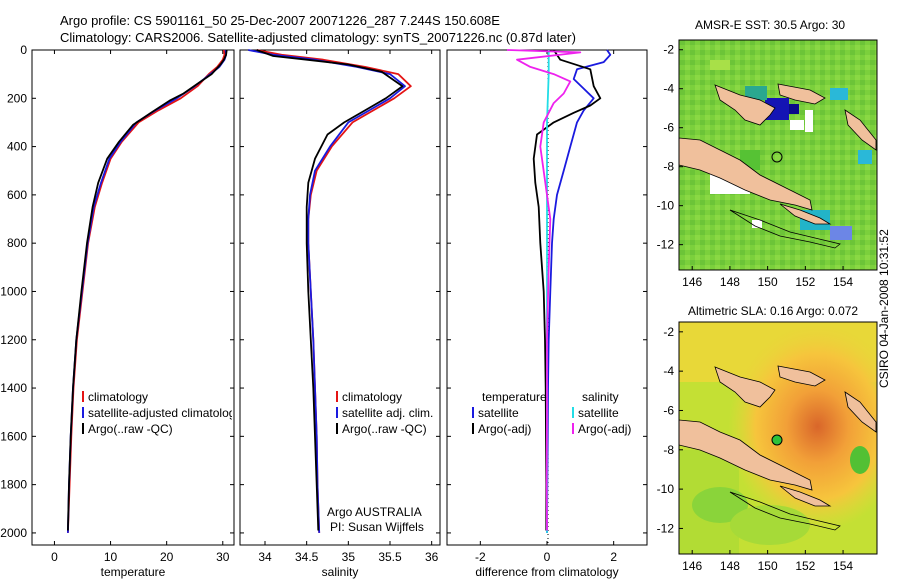 This screenshot has width=900, height=580. What do you see at coordinates (223, 557) in the screenshot?
I see `temperature-x-tick-label: 30` at bounding box center [223, 557].